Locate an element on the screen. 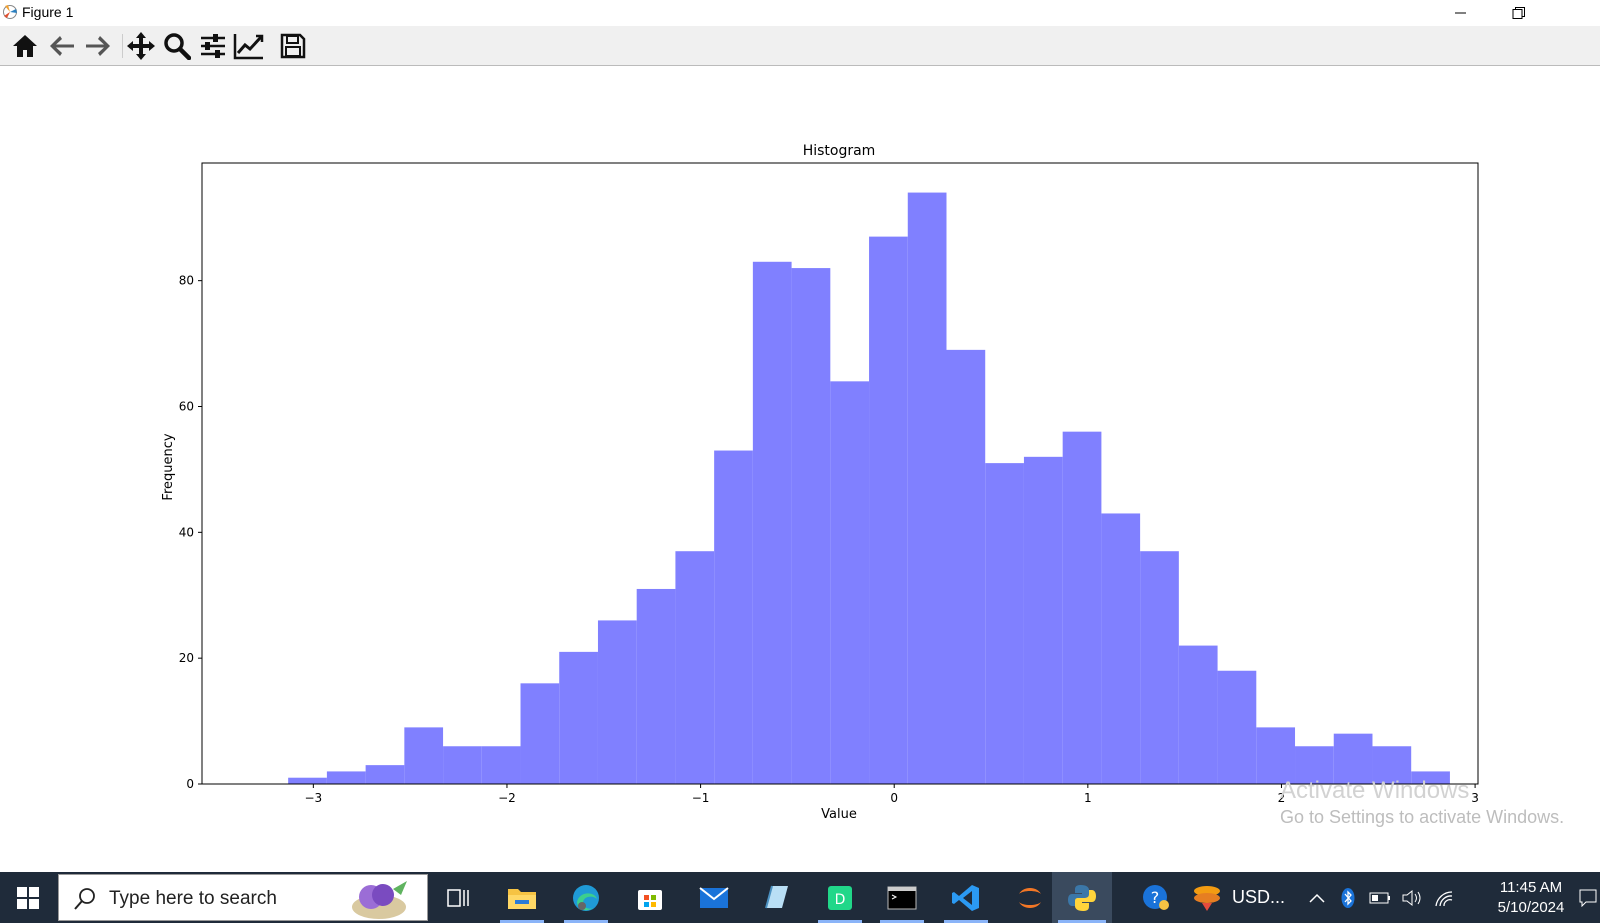 This screenshot has height=923, width=1600. mail-button is located at coordinates (714, 897).